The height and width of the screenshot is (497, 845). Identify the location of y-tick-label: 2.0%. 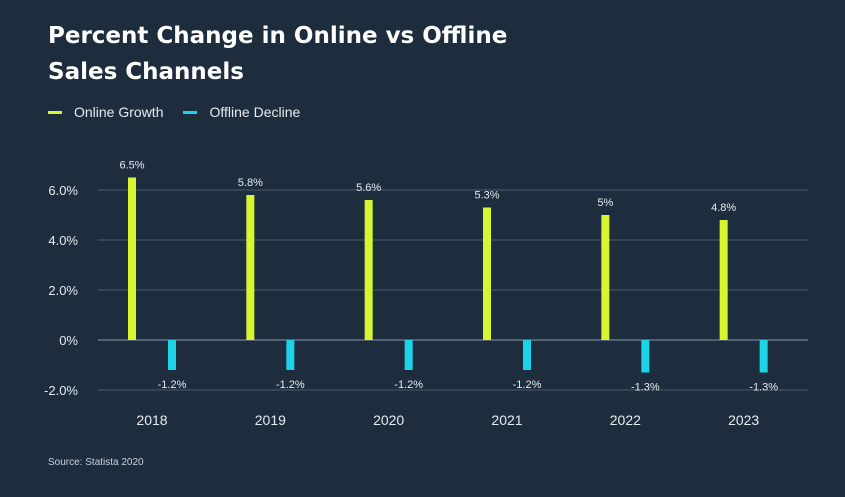
(63, 290).